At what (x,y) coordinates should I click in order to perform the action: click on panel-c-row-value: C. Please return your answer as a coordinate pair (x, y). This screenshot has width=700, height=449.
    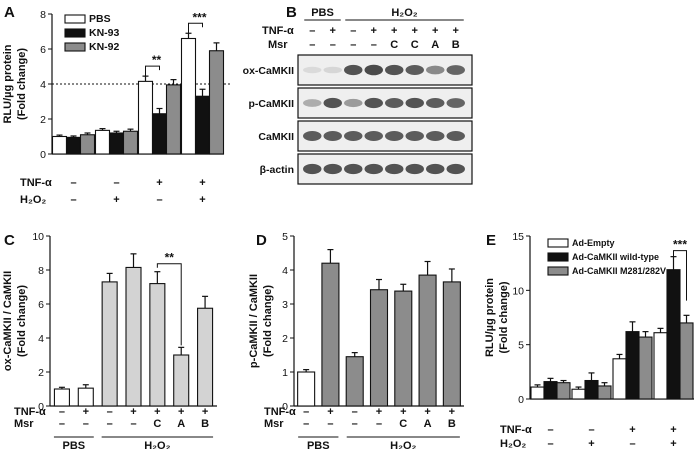
    Looking at the image, I should click on (157, 424).